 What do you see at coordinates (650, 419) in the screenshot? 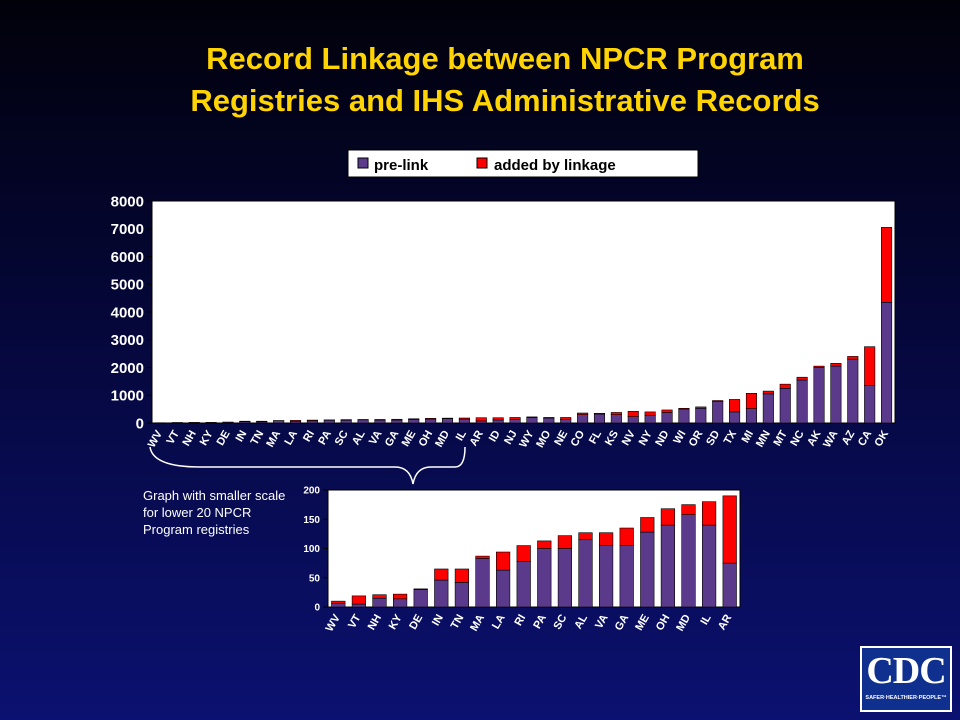
I see `main-bar-prelink-ny` at bounding box center [650, 419].